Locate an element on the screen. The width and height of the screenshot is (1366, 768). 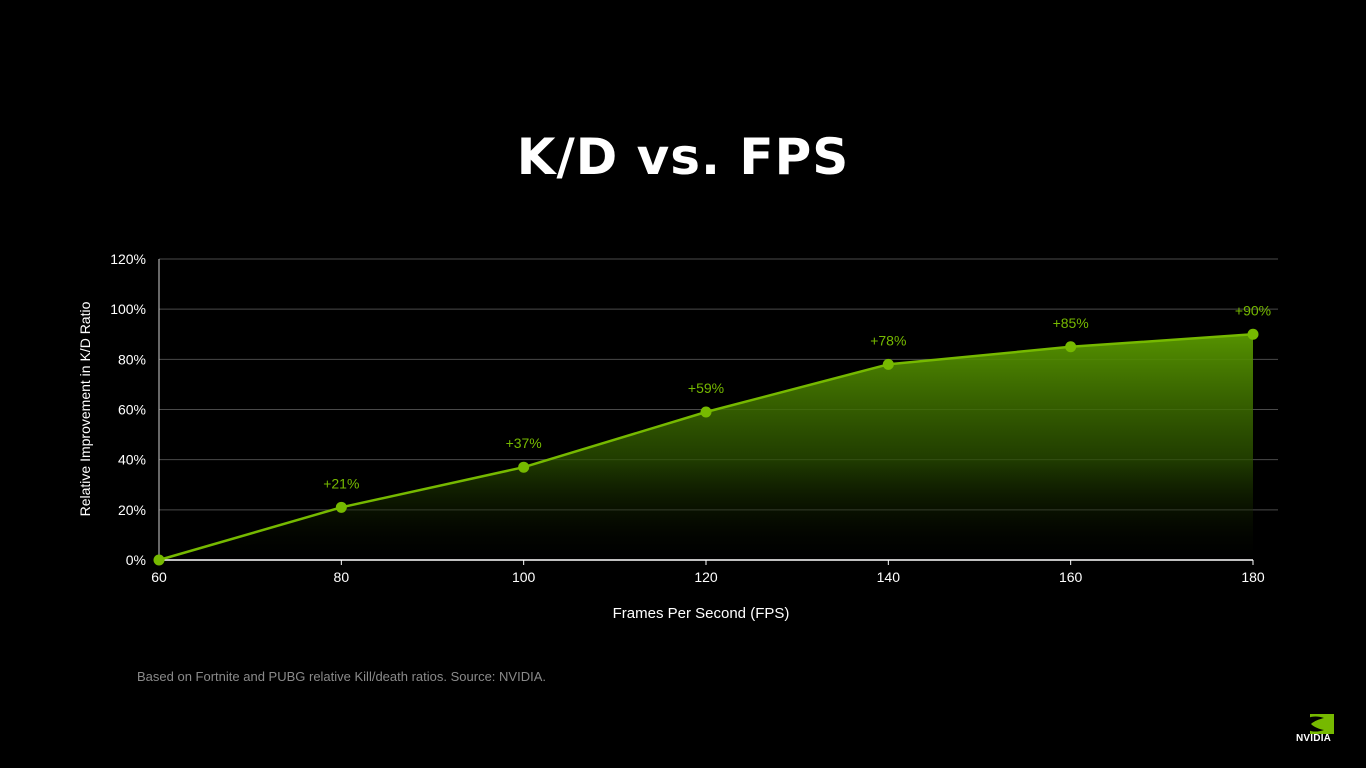
x-tick-label: 60 is located at coordinates (159, 577).